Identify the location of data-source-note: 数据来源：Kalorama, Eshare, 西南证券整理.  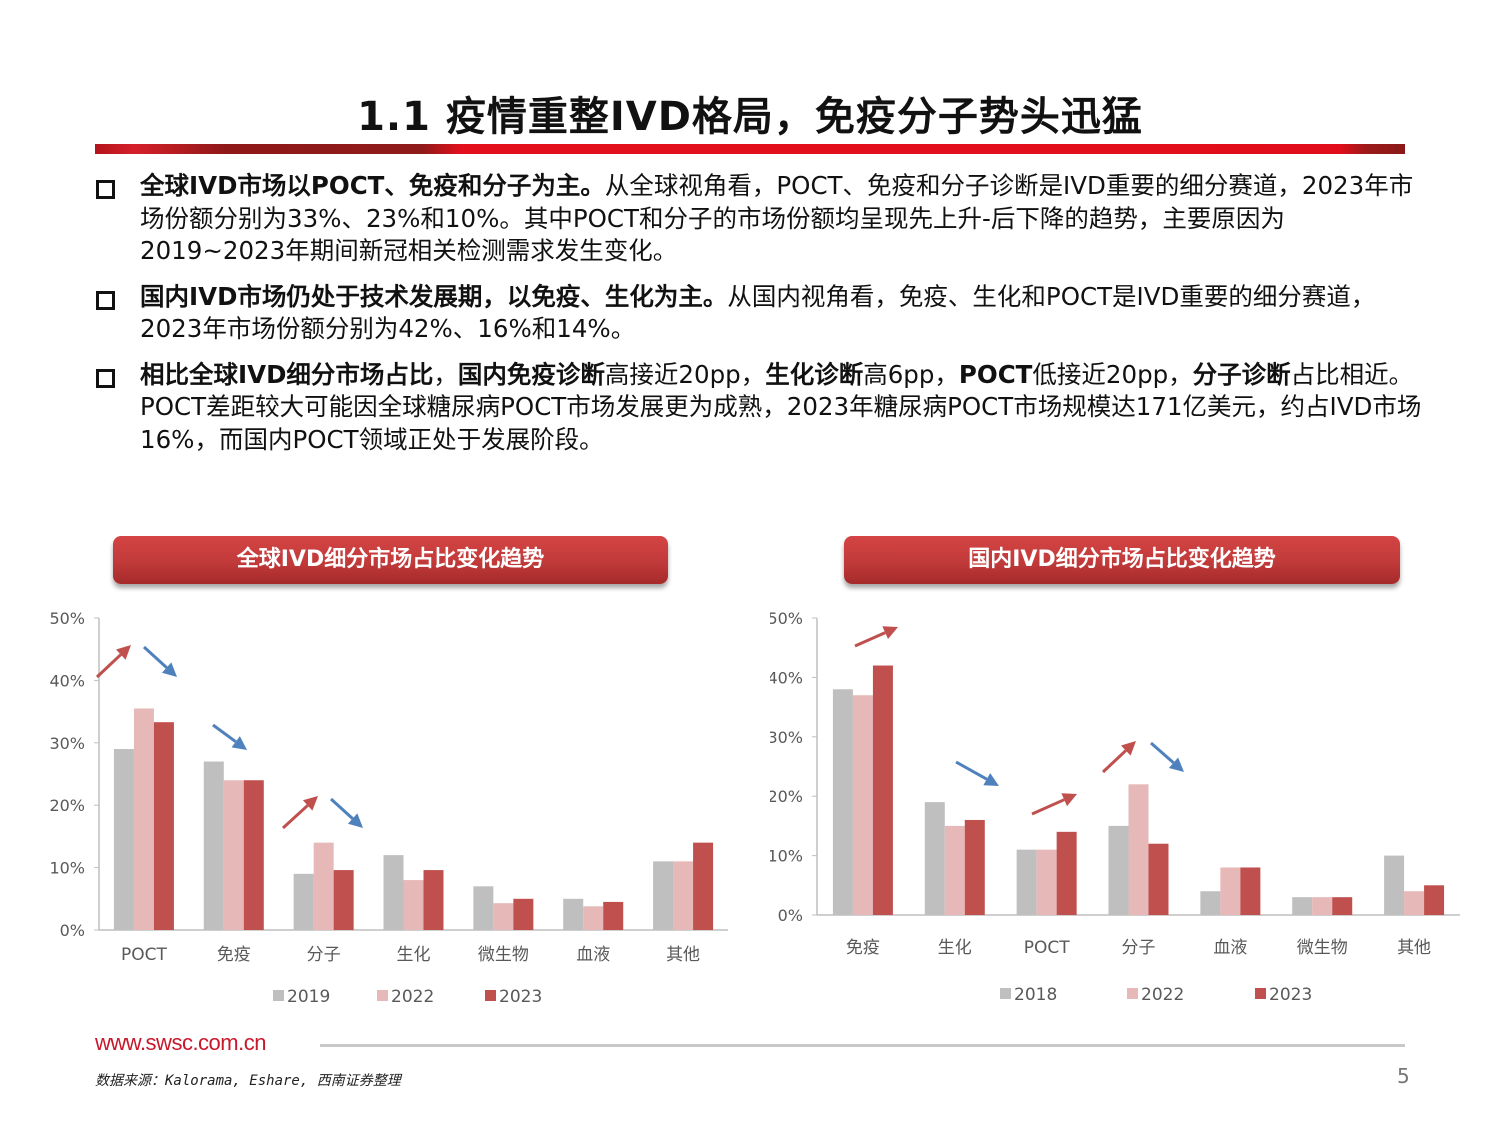
(248, 1081).